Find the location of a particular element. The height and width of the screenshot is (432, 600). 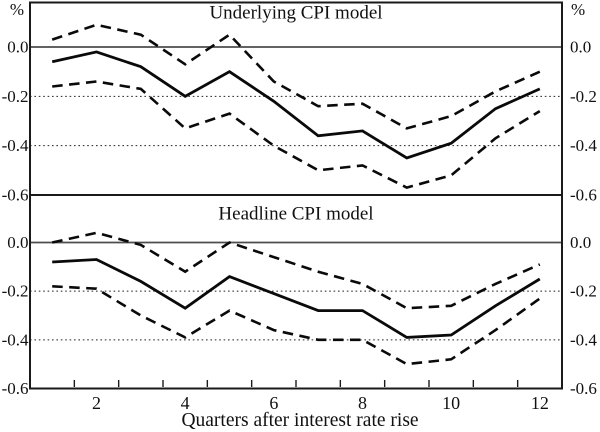

x-tick-label: 8 is located at coordinates (362, 403).